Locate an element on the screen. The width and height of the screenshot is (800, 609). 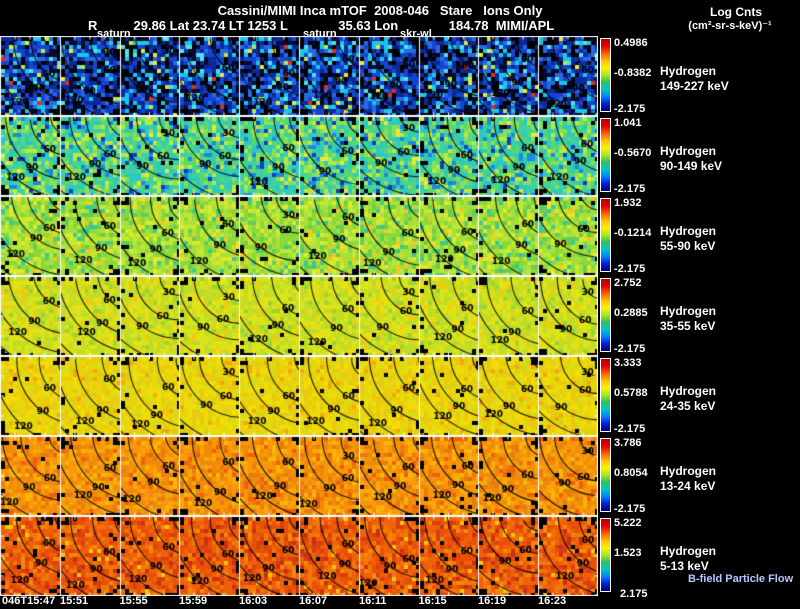
time-tick-label: 16:23 is located at coordinates (552, 601).